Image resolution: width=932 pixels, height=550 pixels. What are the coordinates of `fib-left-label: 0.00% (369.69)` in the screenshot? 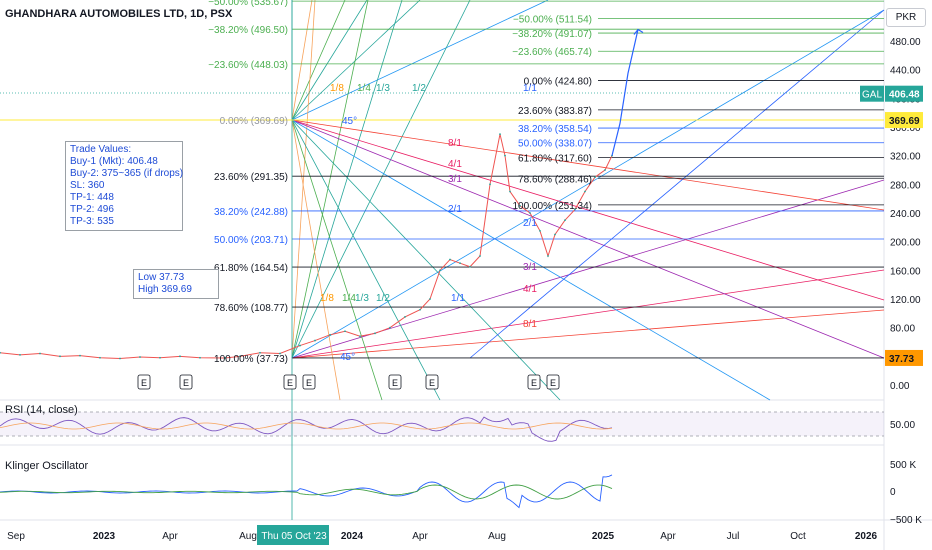 It's located at (254, 121).